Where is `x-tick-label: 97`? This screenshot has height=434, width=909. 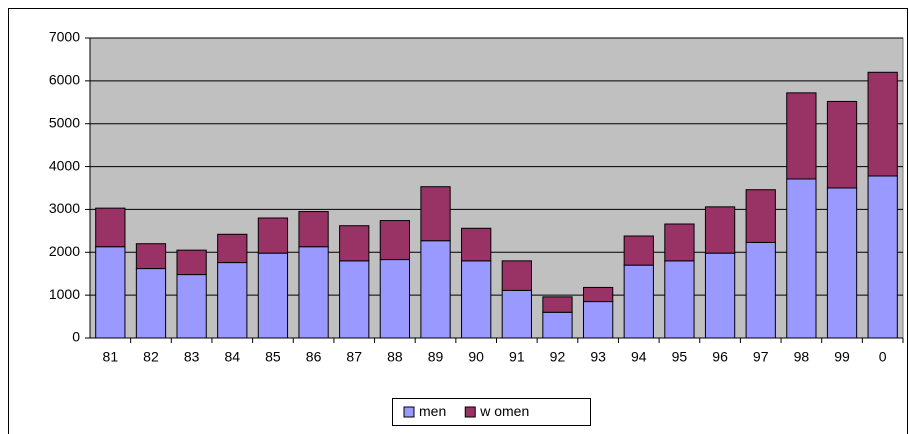
x-tick-label: 97 is located at coordinates (761, 357).